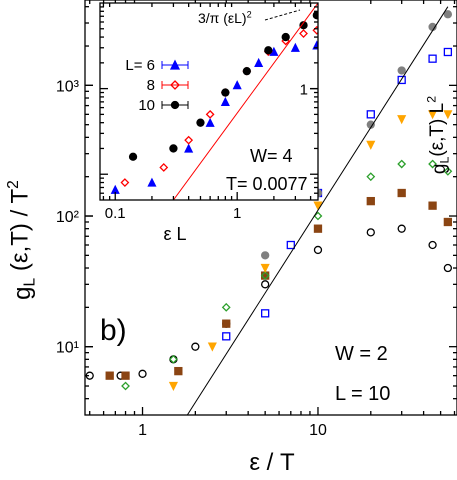  I want to click on legend-label: 10, so click(146, 105).